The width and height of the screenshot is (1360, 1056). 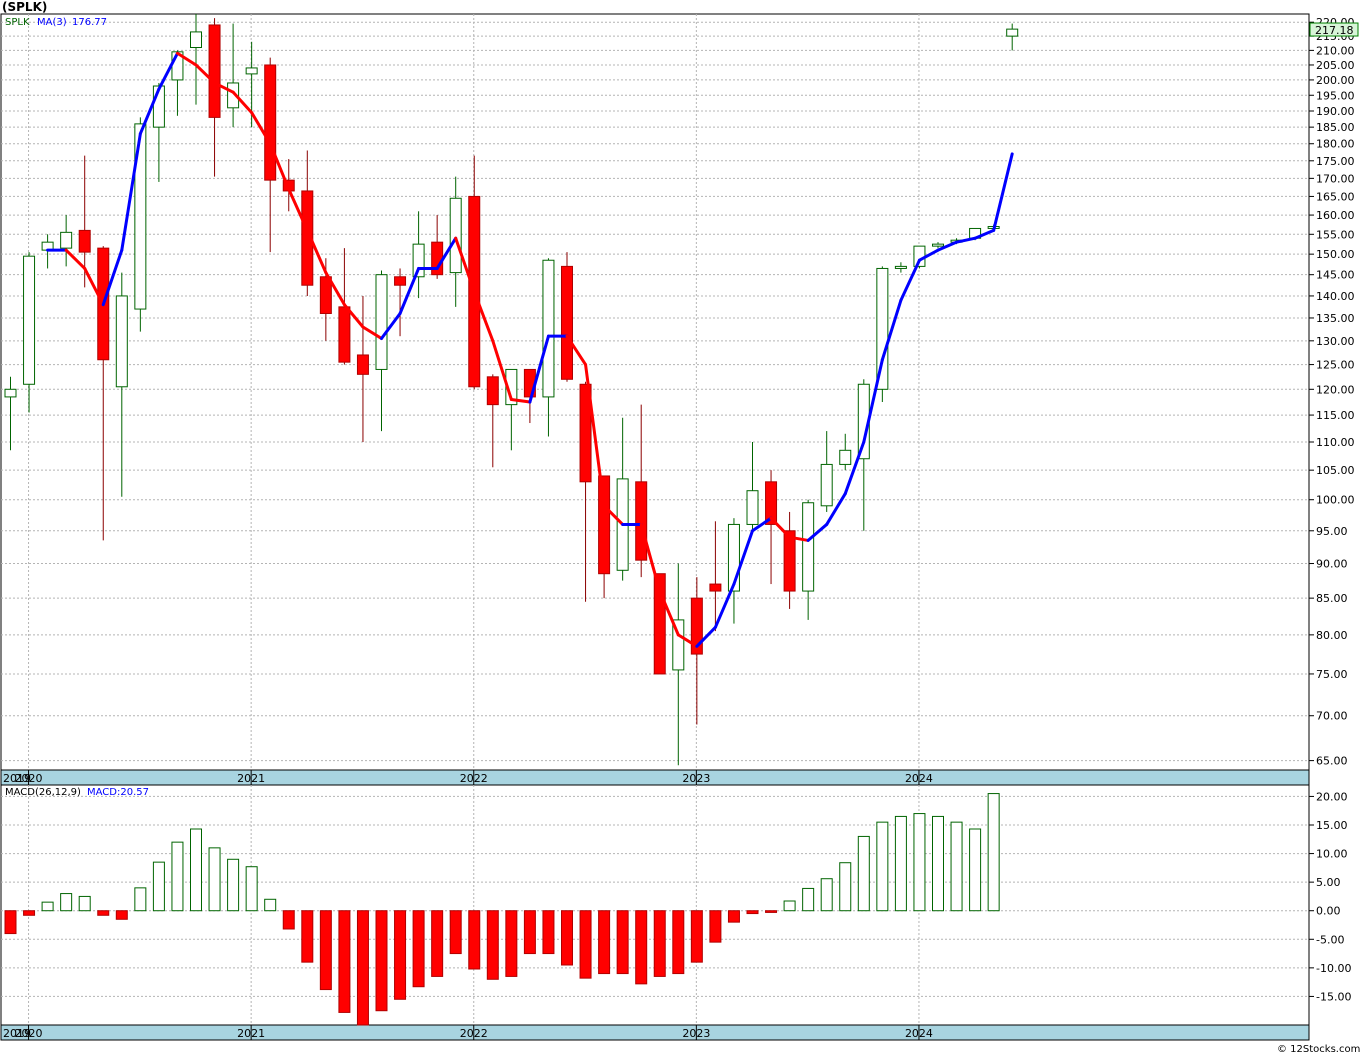 What do you see at coordinates (474, 1033) in the screenshot?
I see `macd-year-label: 2022` at bounding box center [474, 1033].